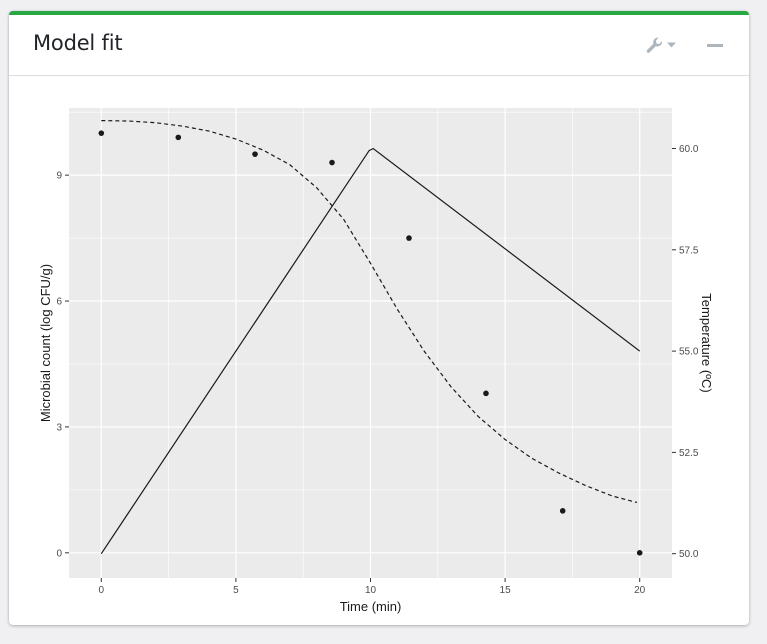  I want to click on x-axis-title: Time (min), so click(371, 606).